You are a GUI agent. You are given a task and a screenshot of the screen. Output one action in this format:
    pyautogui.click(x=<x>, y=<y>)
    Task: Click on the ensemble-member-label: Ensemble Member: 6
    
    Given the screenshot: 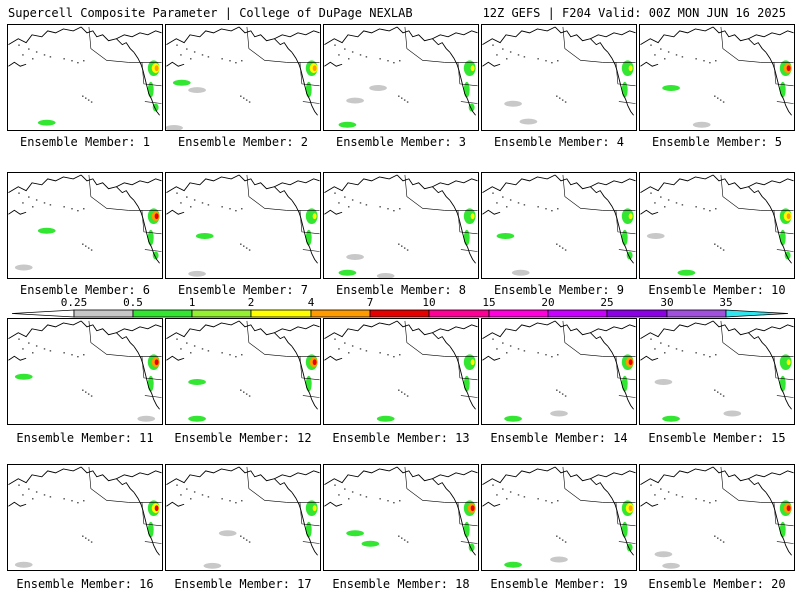 What is the action you would take?
    pyautogui.click(x=85, y=290)
    